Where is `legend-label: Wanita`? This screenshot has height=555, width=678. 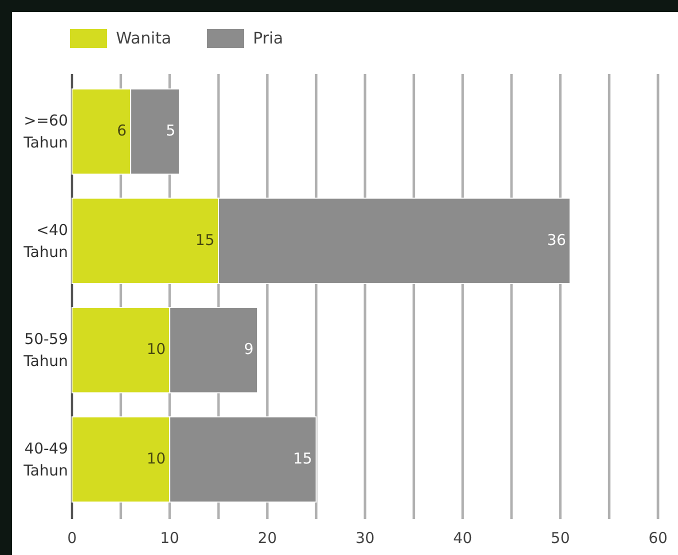
legend-label: Wanita is located at coordinates (144, 38).